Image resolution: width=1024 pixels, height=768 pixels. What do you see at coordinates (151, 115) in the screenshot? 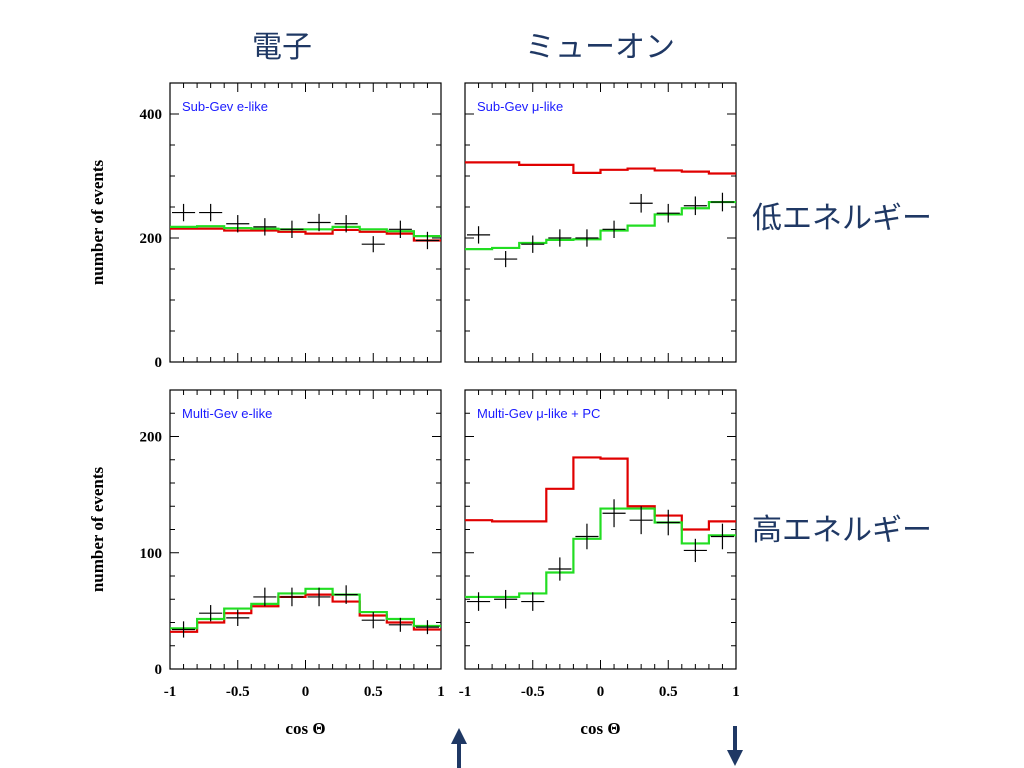
I see `y-tick-label: 400` at bounding box center [151, 115].